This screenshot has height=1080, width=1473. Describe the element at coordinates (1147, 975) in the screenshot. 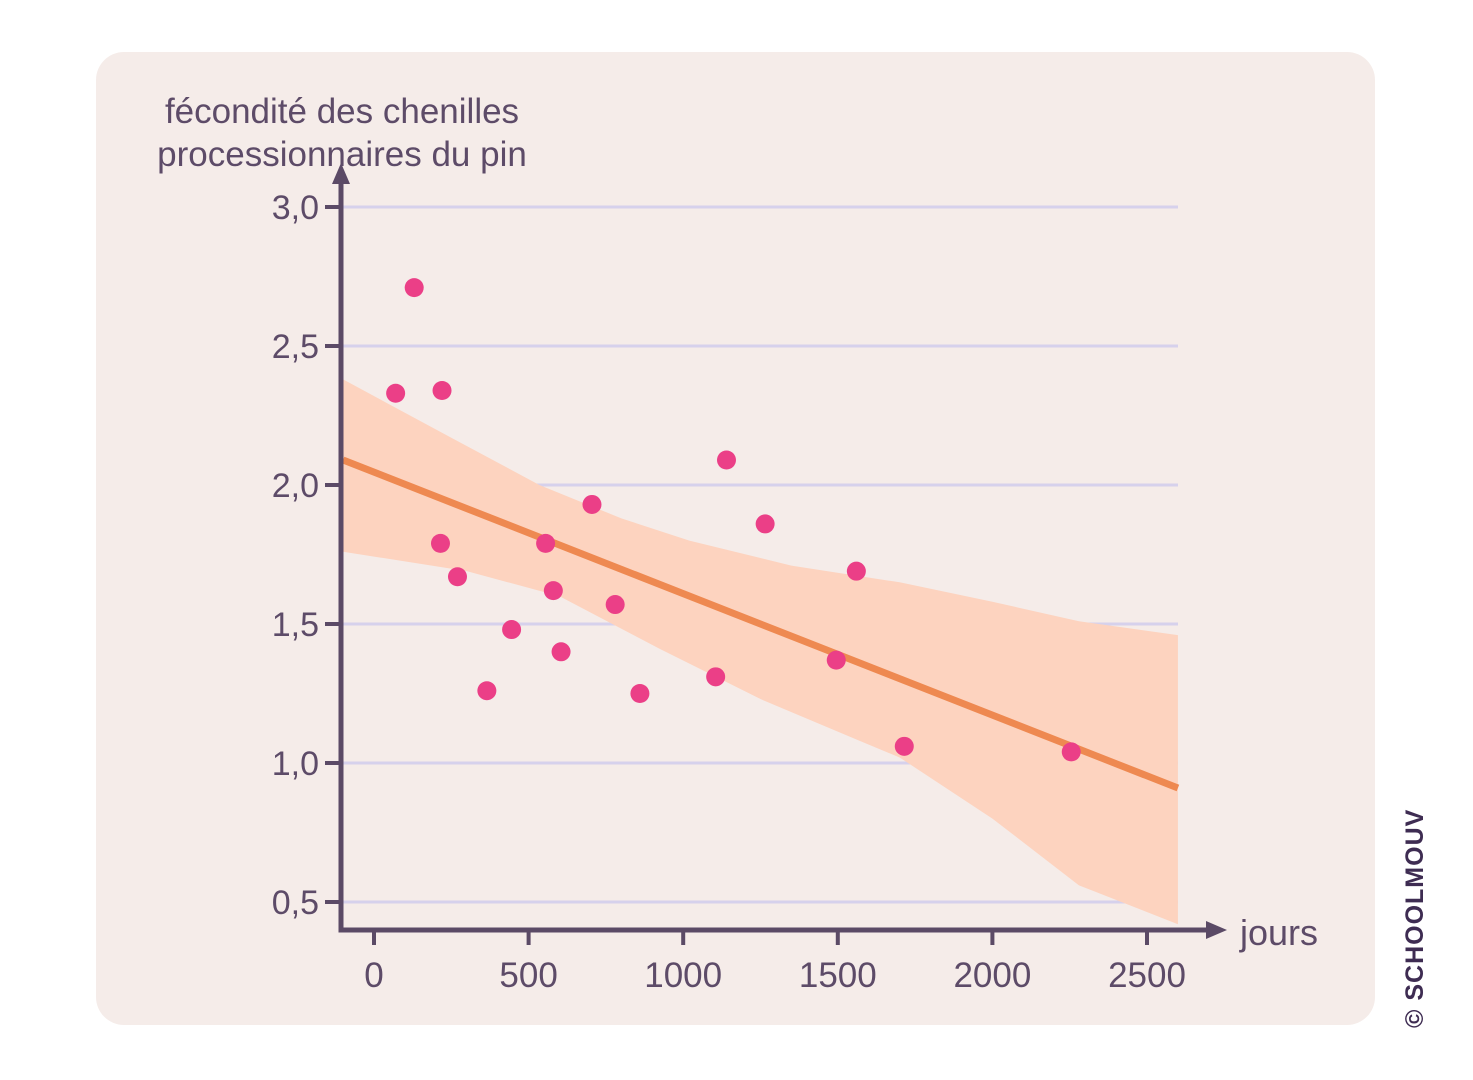

I see `x-tick-label: 2500` at that location.